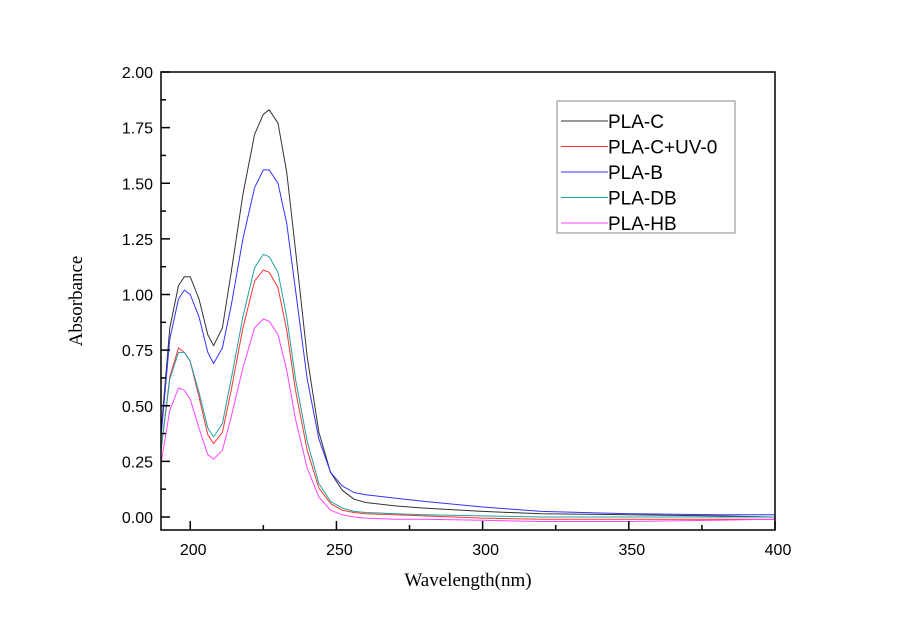 This screenshot has height=635, width=900. I want to click on legend-label: PLA-C+UV-0, so click(662, 148).